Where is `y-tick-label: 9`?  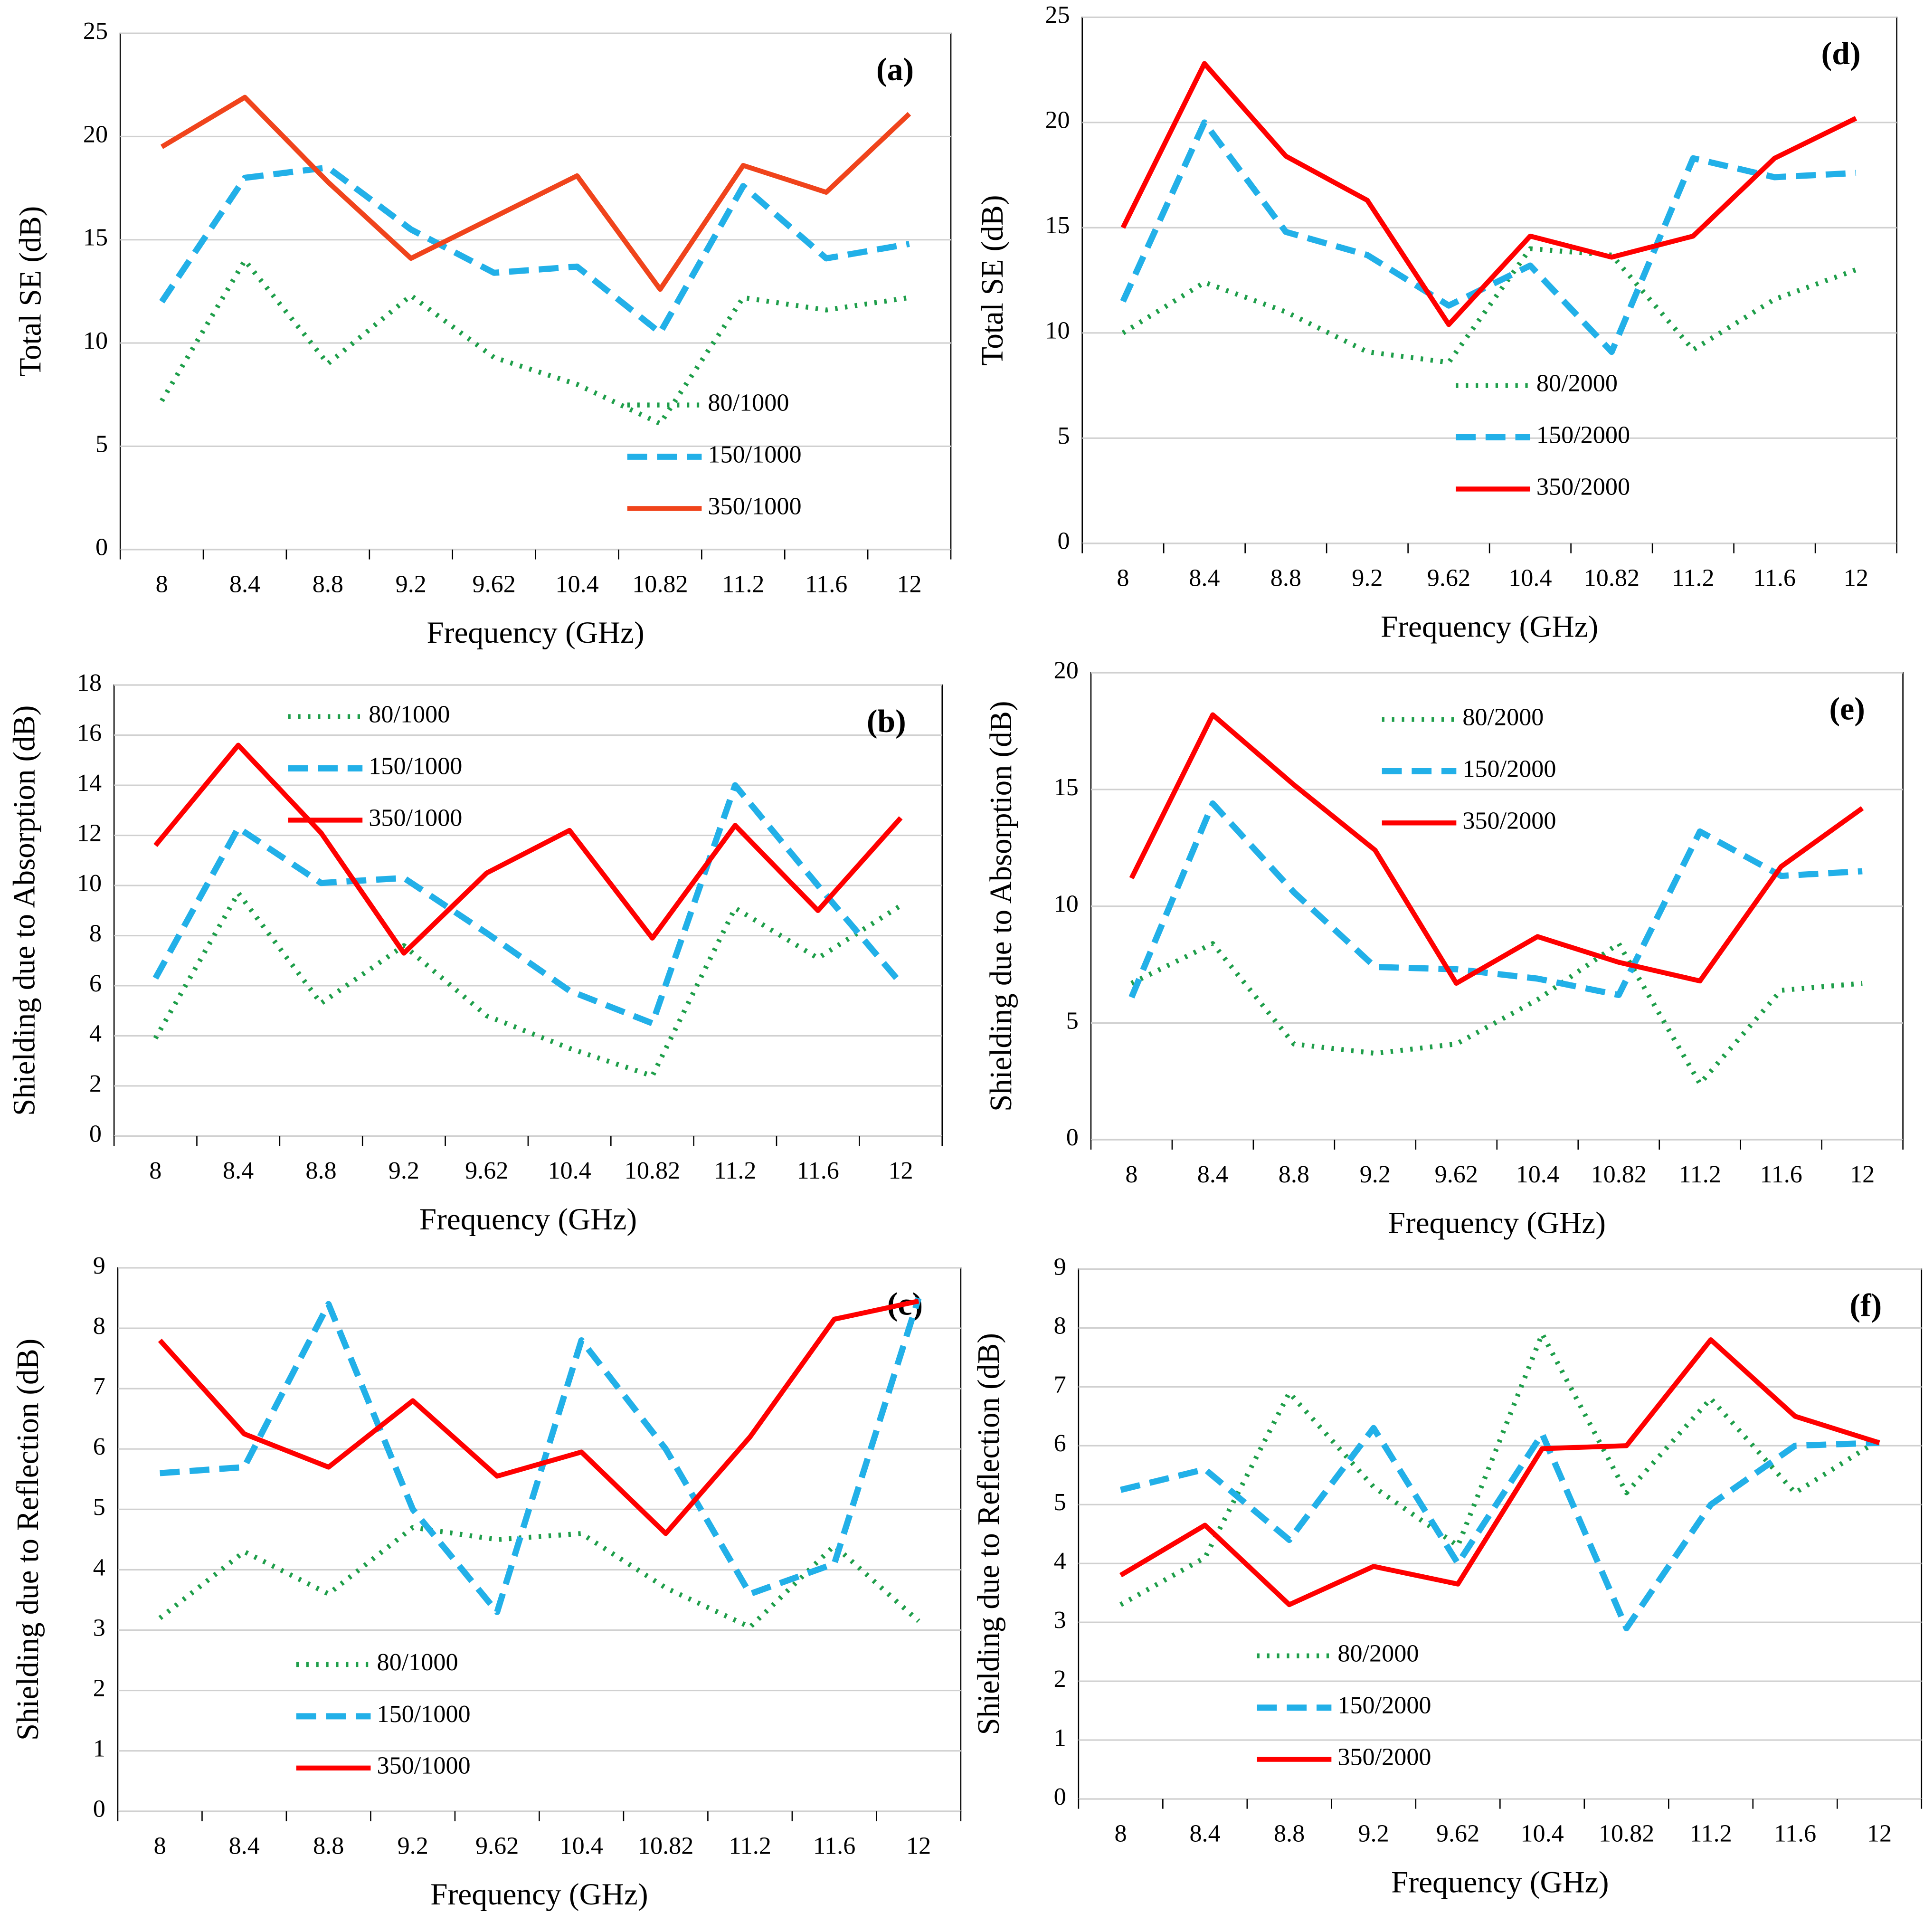
y-tick-label: 9 is located at coordinates (1060, 1267).